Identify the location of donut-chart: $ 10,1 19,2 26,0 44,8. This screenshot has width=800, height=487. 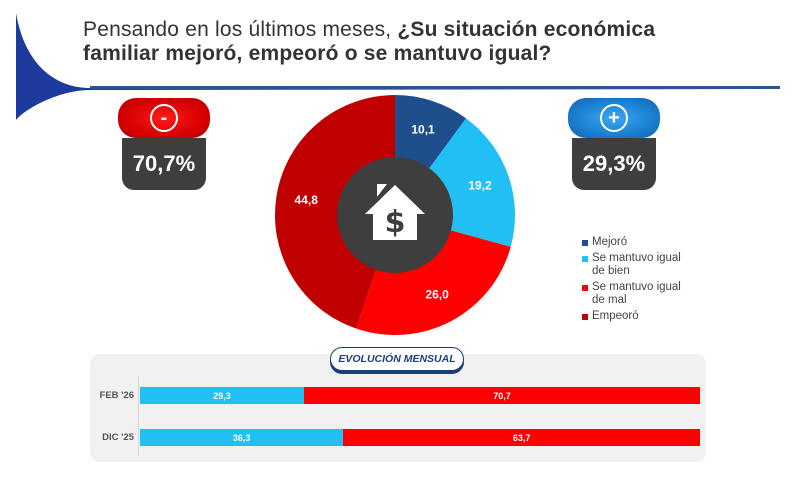
(394, 215).